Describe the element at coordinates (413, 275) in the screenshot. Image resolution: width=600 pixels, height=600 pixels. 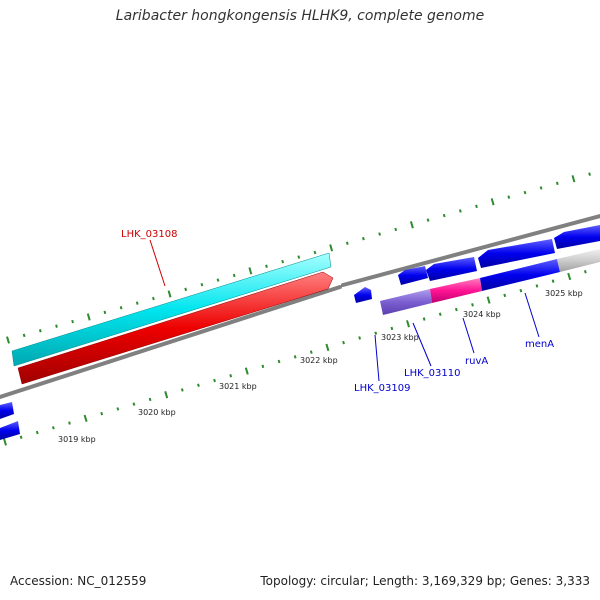
I see `gene-blue-a` at that location.